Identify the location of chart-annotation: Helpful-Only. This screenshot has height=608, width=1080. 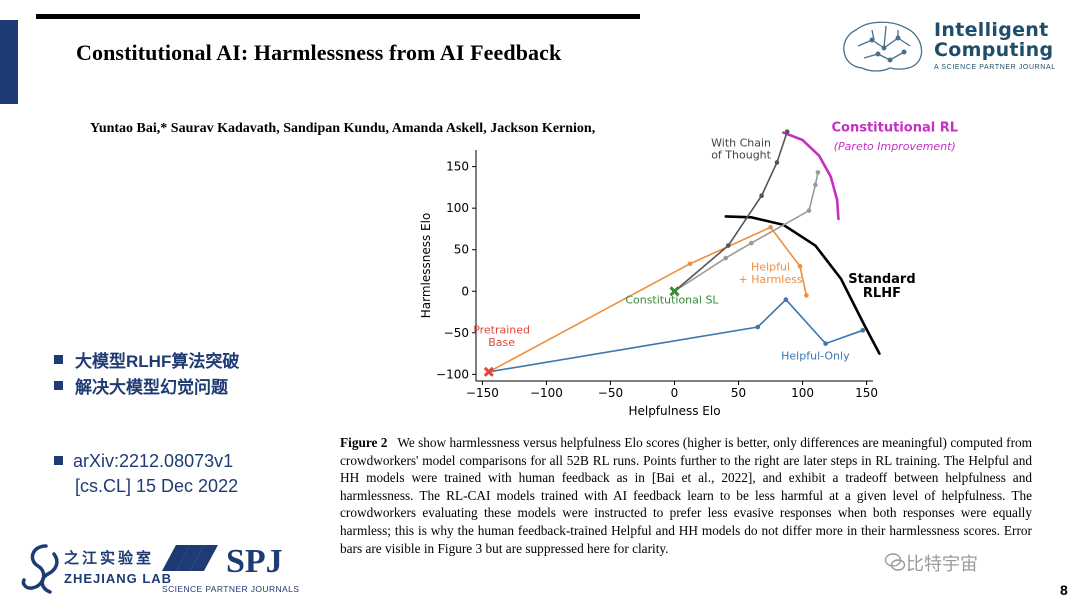
(815, 355).